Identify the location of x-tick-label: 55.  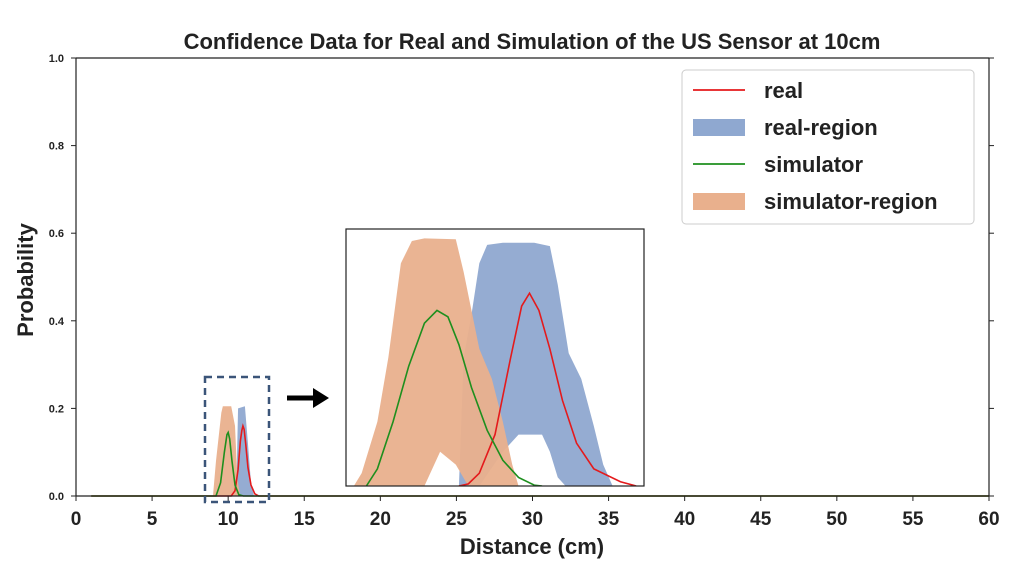
(913, 519).